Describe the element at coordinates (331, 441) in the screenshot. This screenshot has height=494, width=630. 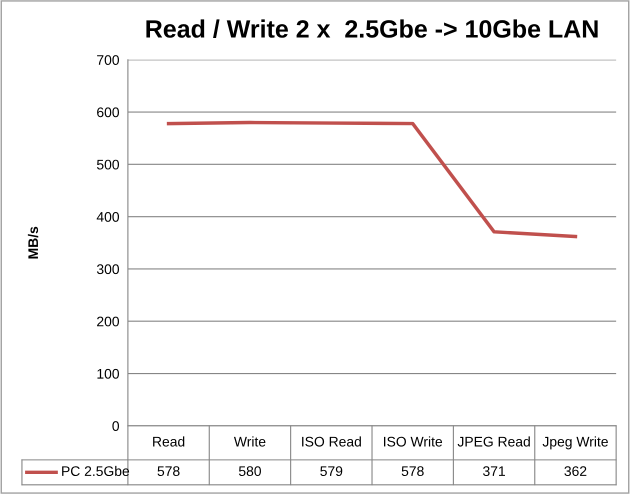
I see `x-tick-label: ISO Read` at that location.